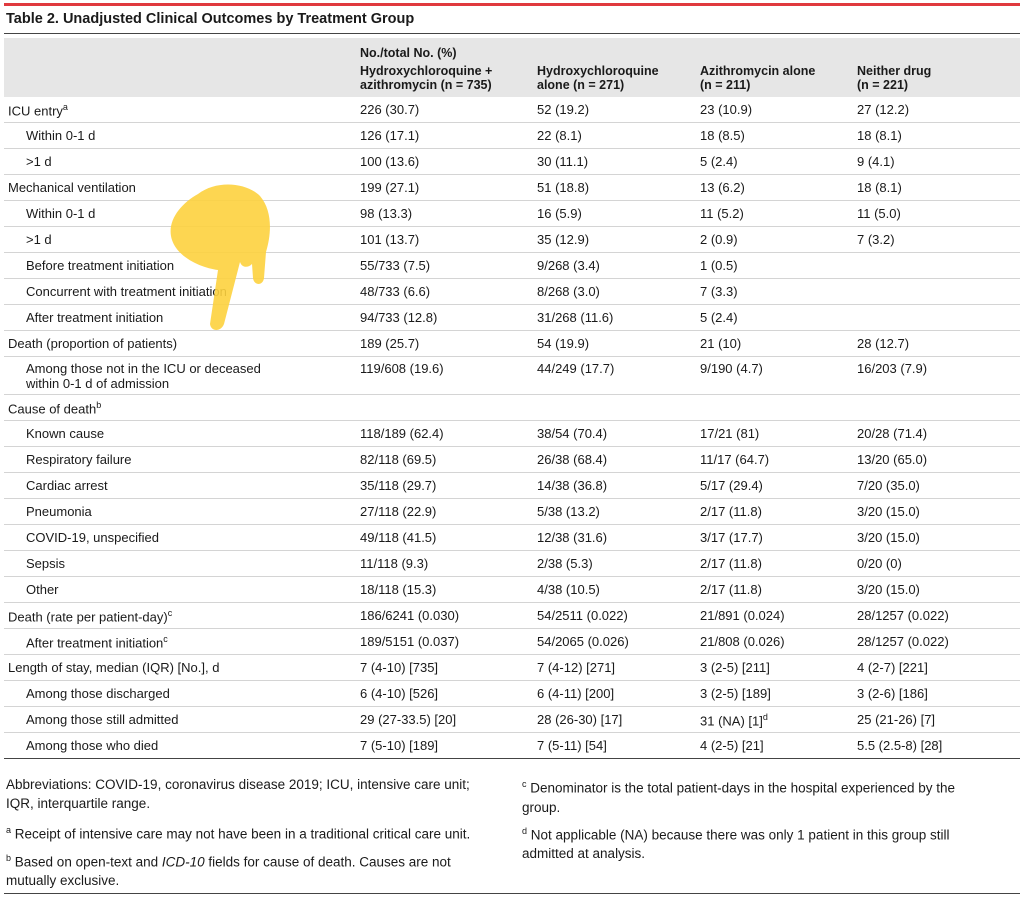 This screenshot has width=1024, height=900. I want to click on cell: 5.5 (2.5-8) [28], so click(937, 745).